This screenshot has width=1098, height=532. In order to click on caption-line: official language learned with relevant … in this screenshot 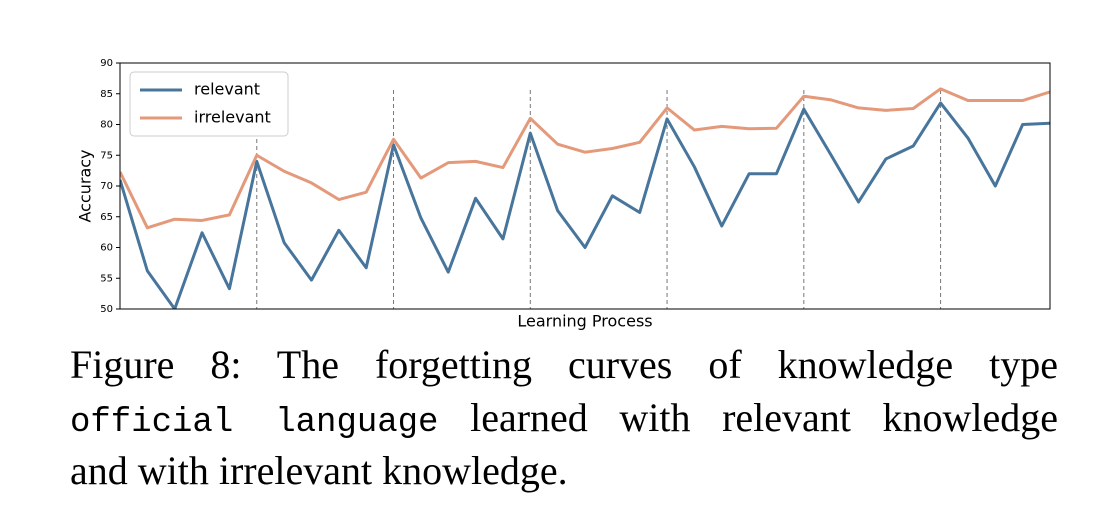, I will do `click(564, 420)`.